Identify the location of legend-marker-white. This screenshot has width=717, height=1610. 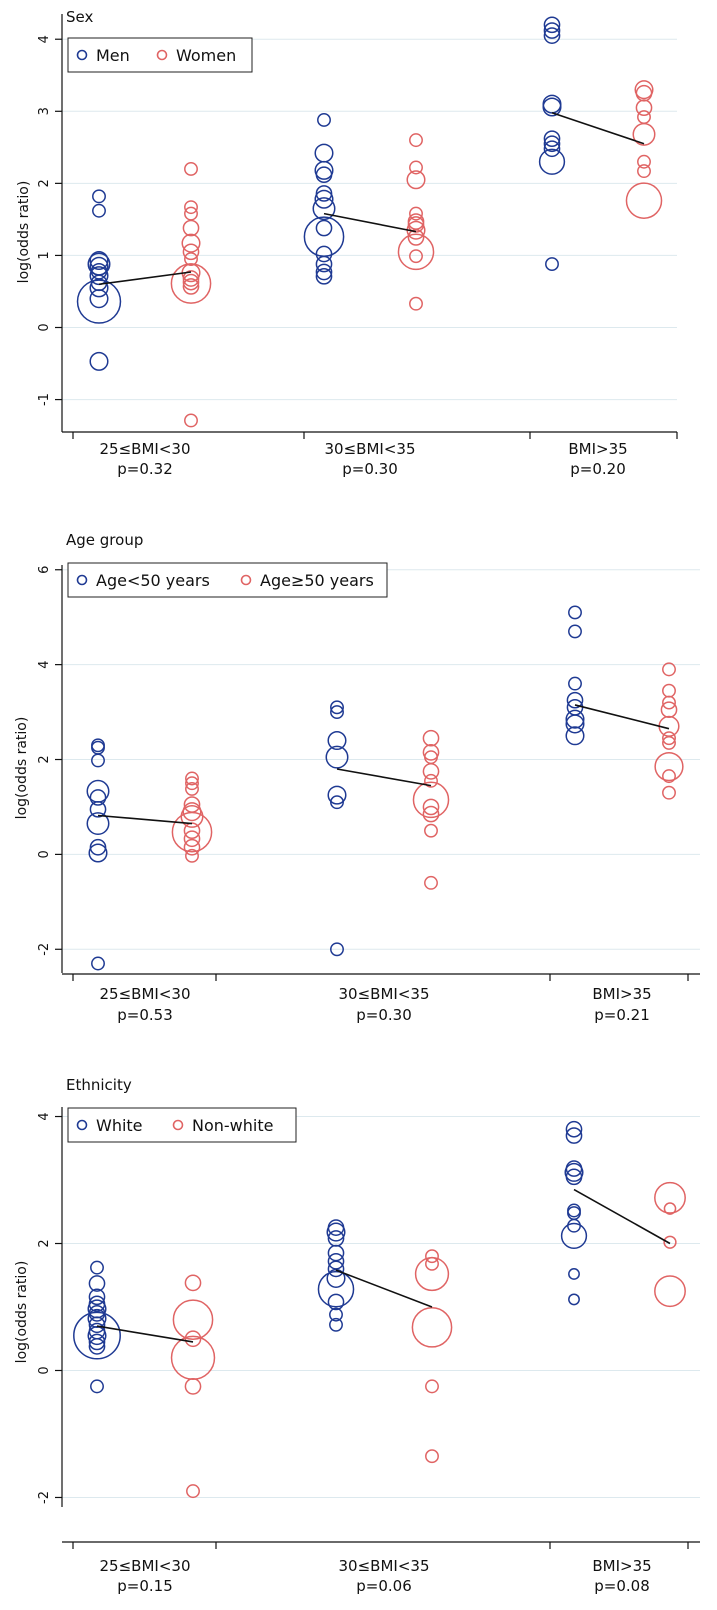
(82, 1125).